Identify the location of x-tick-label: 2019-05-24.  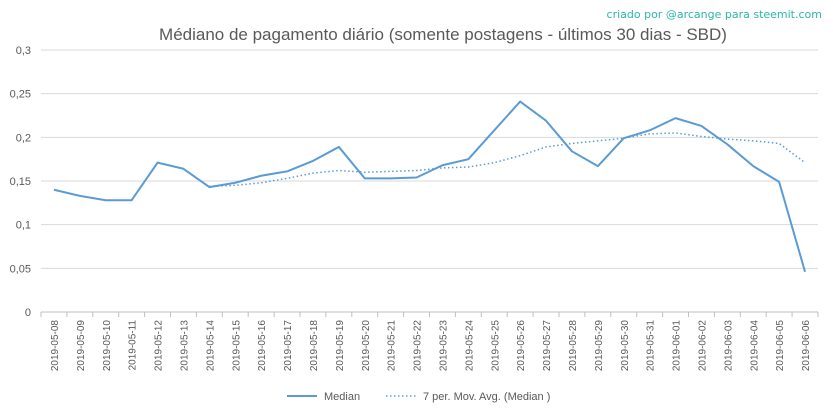
(469, 346).